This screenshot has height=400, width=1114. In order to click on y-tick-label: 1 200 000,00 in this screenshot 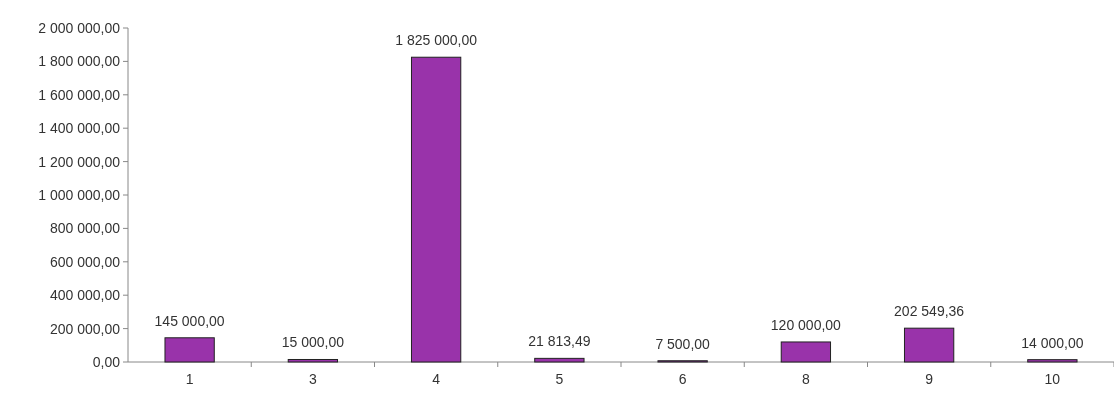, I will do `click(79, 161)`.